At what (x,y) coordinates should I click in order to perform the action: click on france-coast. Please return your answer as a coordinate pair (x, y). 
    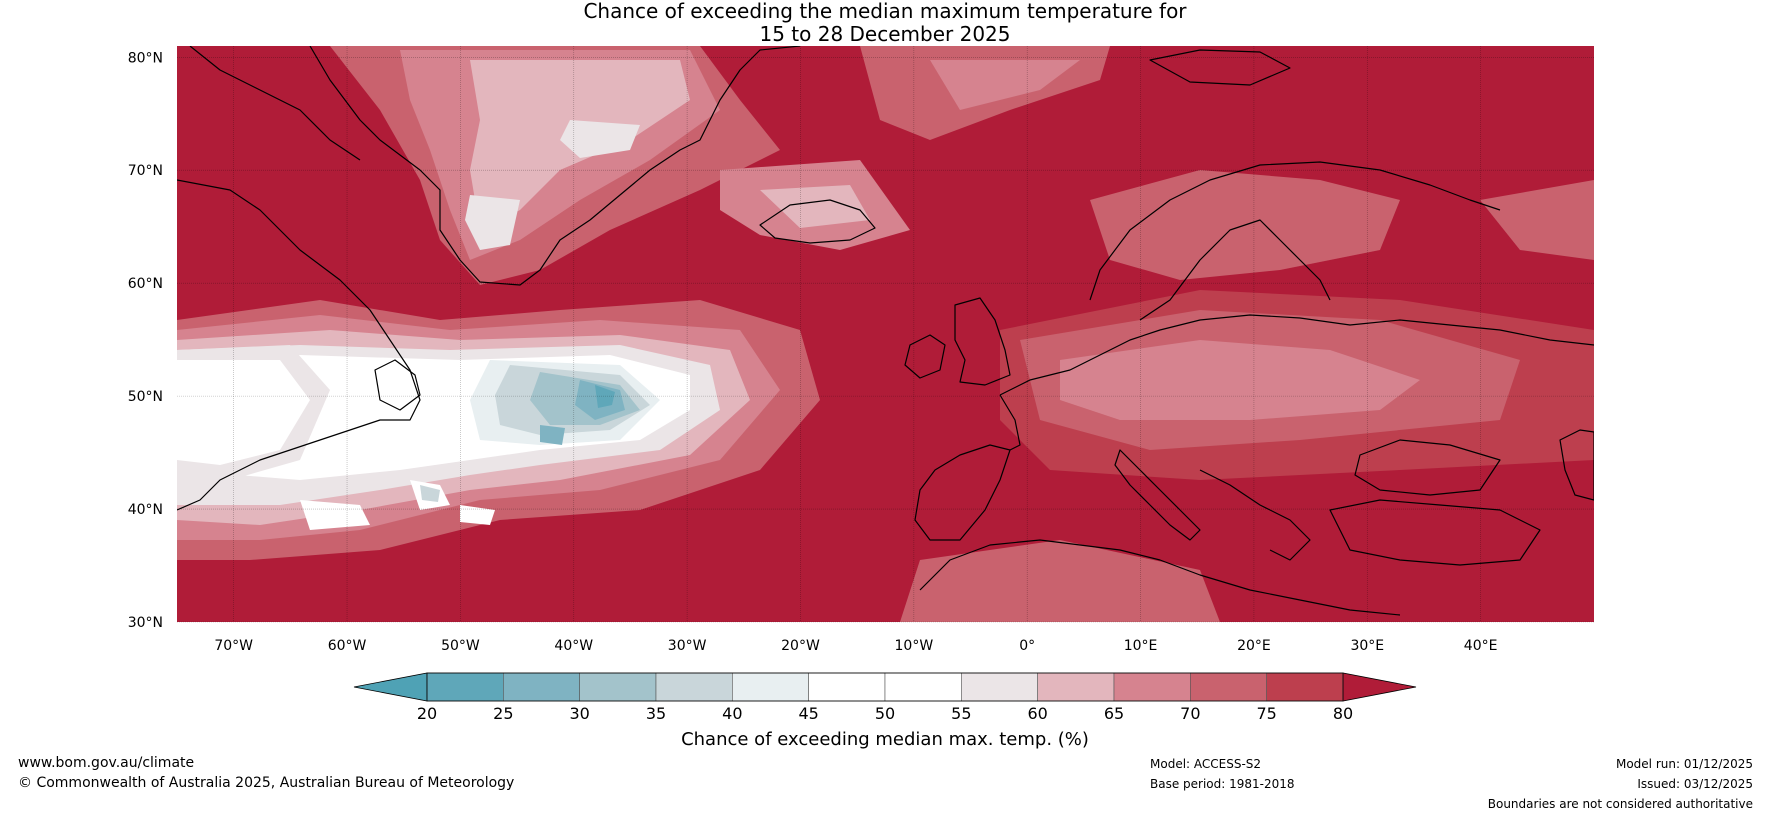
    Looking at the image, I should click on (1010, 422).